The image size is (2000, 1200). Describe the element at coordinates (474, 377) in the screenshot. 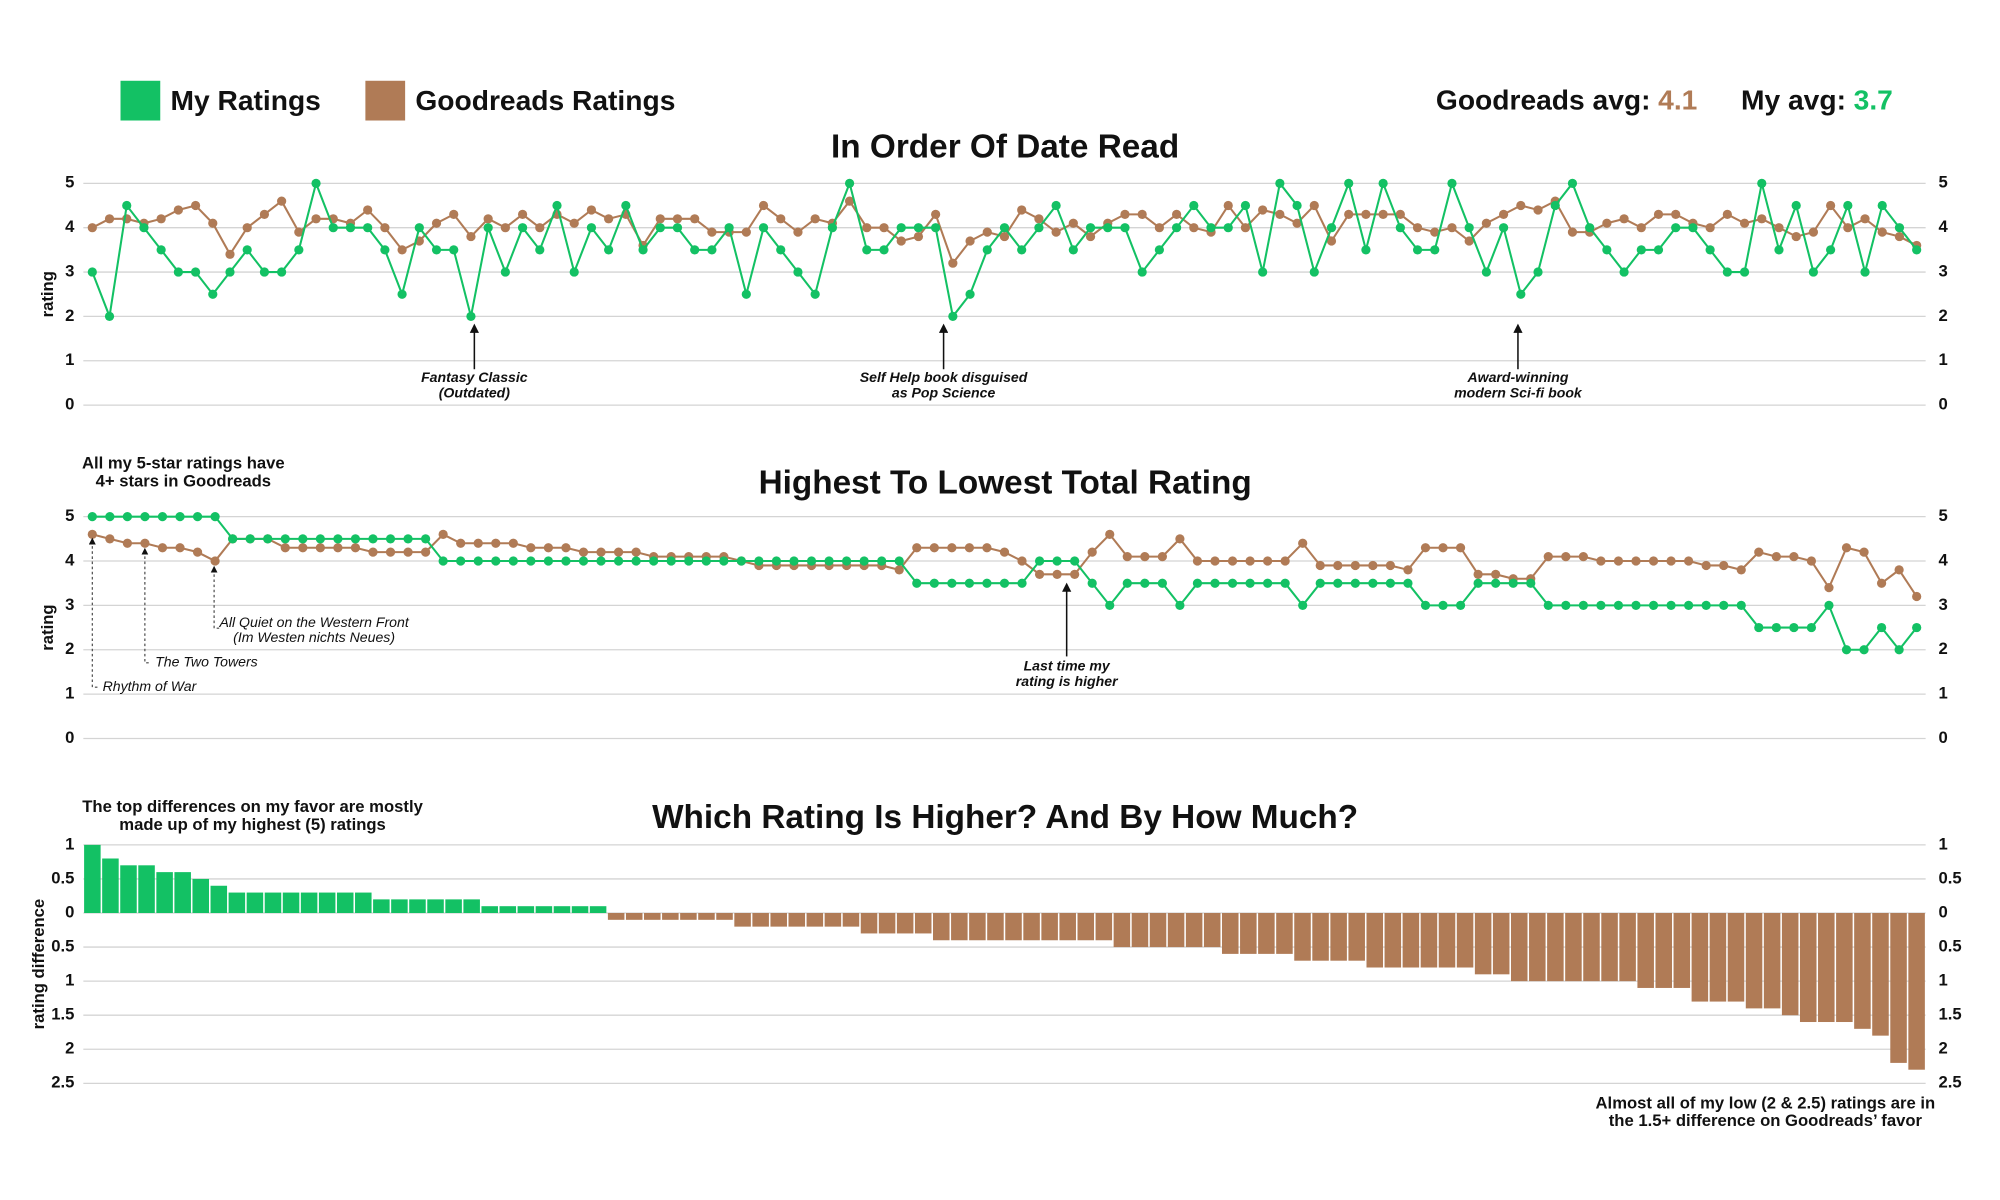

I see `annotation: Fantasy Classic` at that location.